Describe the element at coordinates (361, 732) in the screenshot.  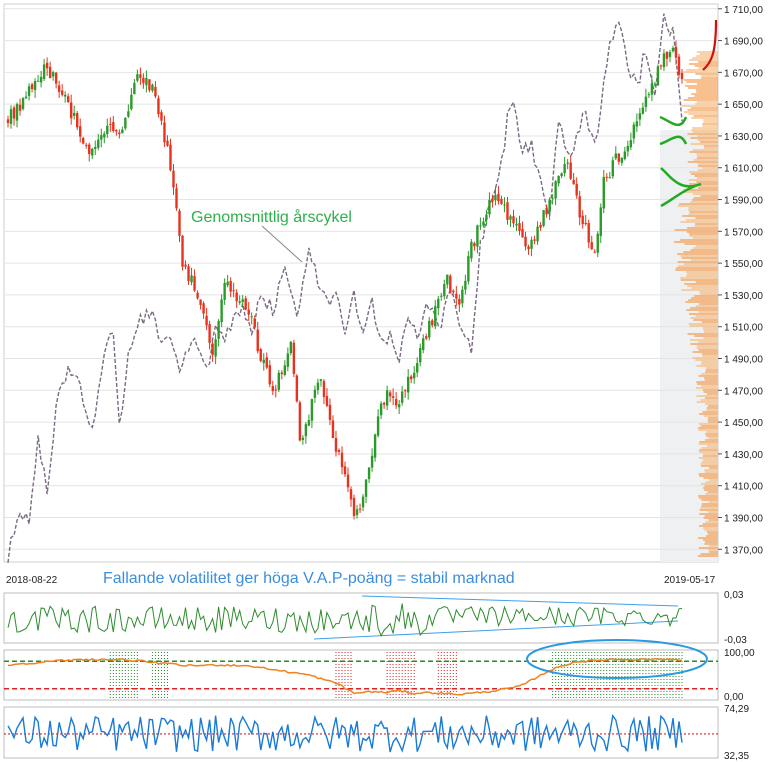
I see `oscillator-panel-frame` at that location.